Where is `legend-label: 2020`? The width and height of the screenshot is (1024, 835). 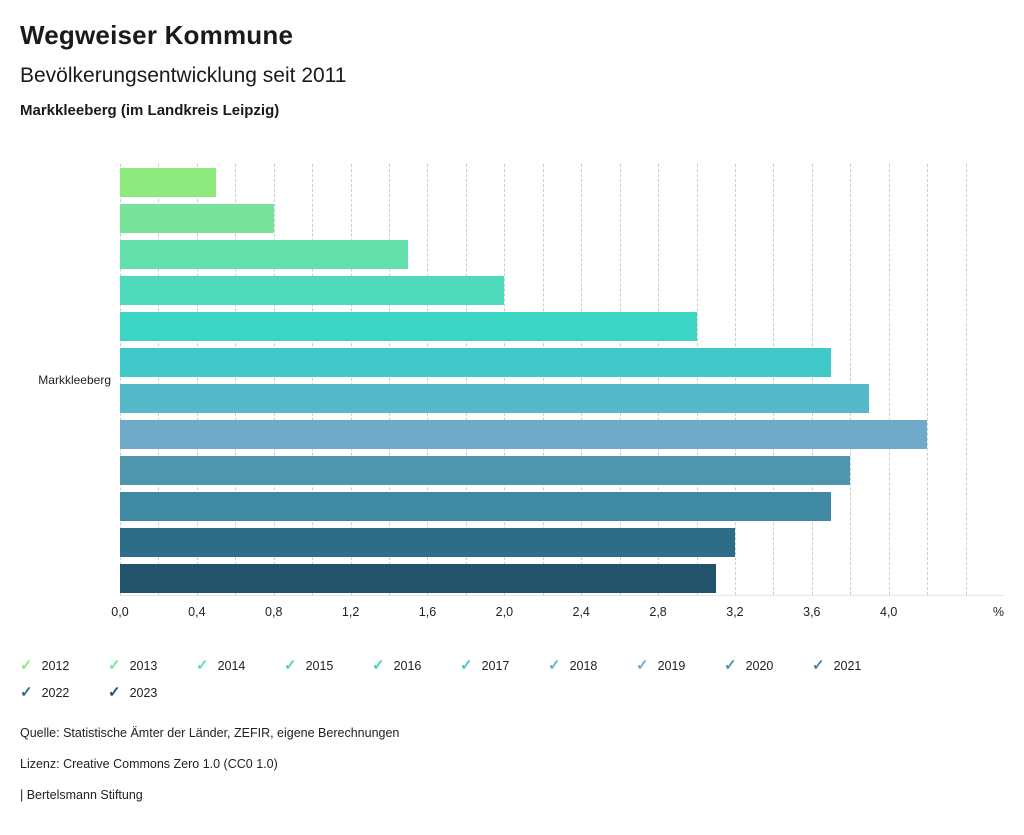
legend-label: 2020 is located at coordinates (759, 665).